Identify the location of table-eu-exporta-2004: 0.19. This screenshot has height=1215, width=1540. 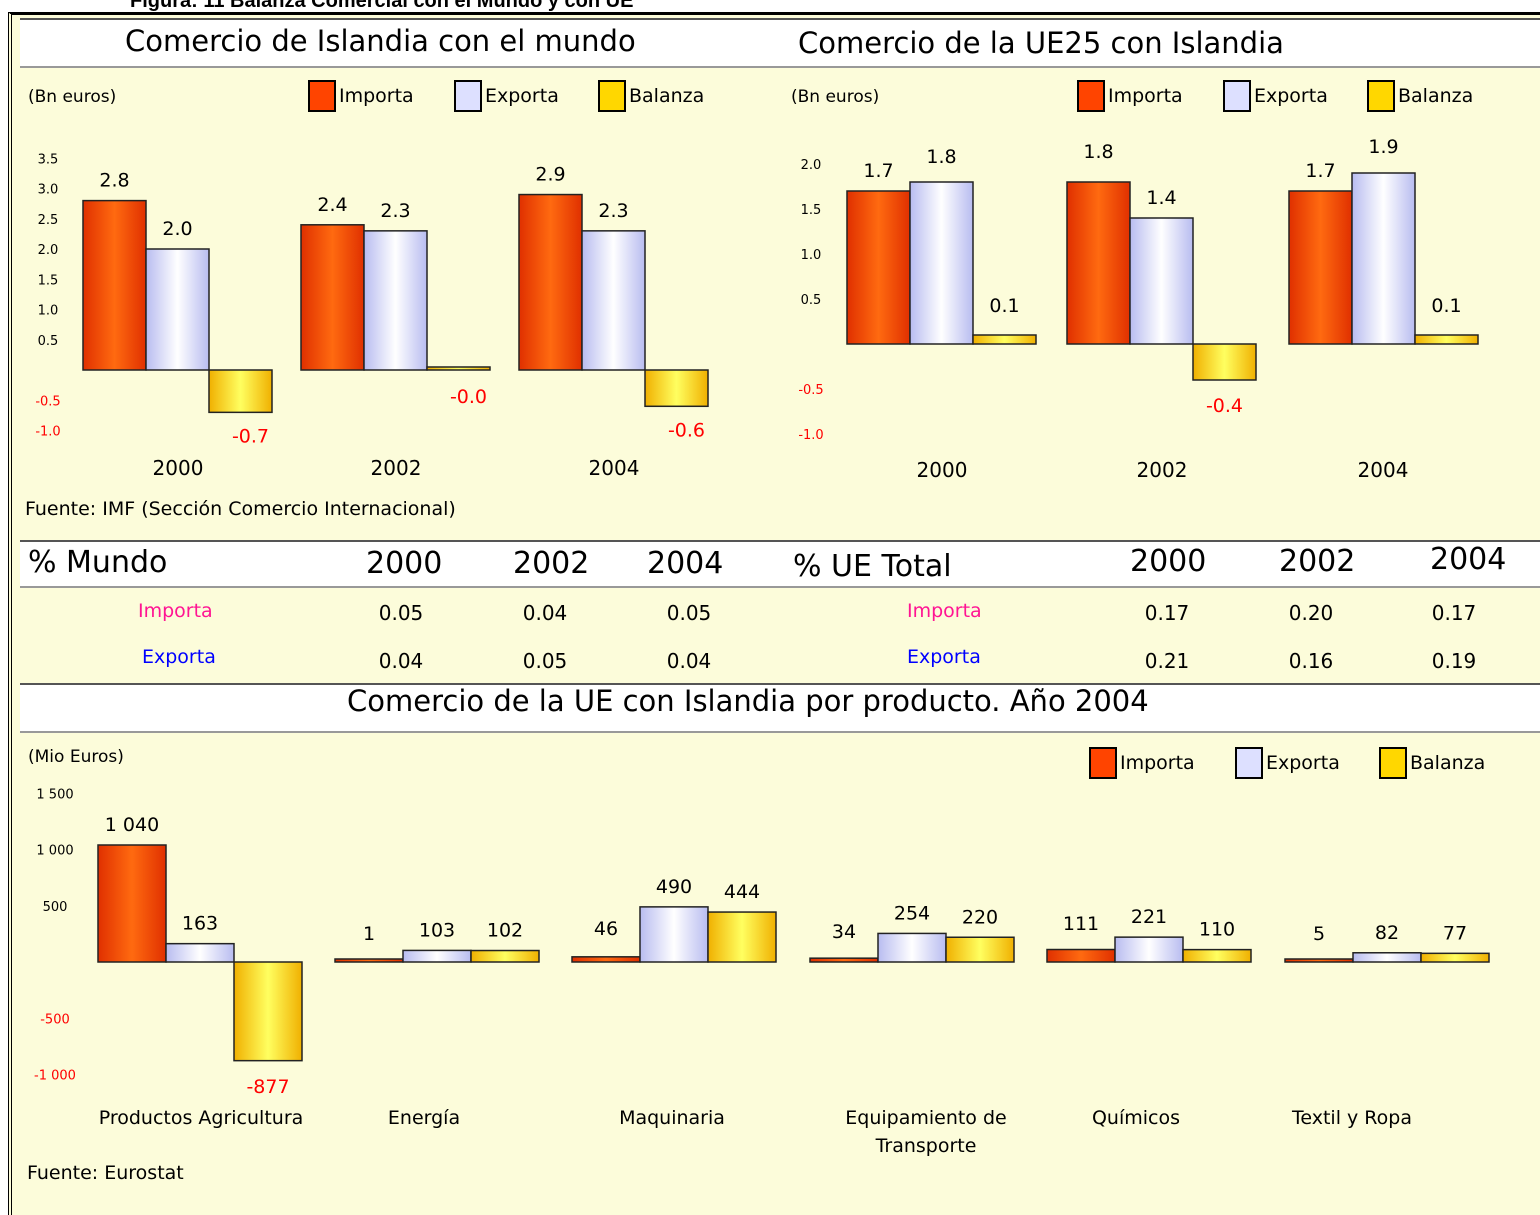
(1454, 661).